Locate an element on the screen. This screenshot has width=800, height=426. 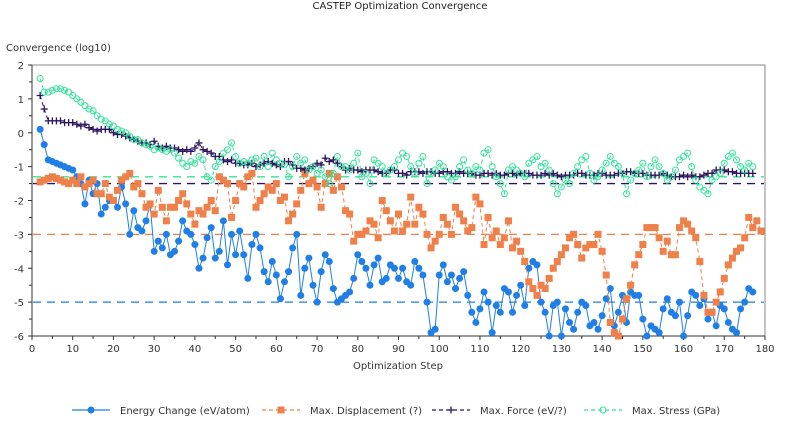
x-tick-label: 20 is located at coordinates (113, 349).